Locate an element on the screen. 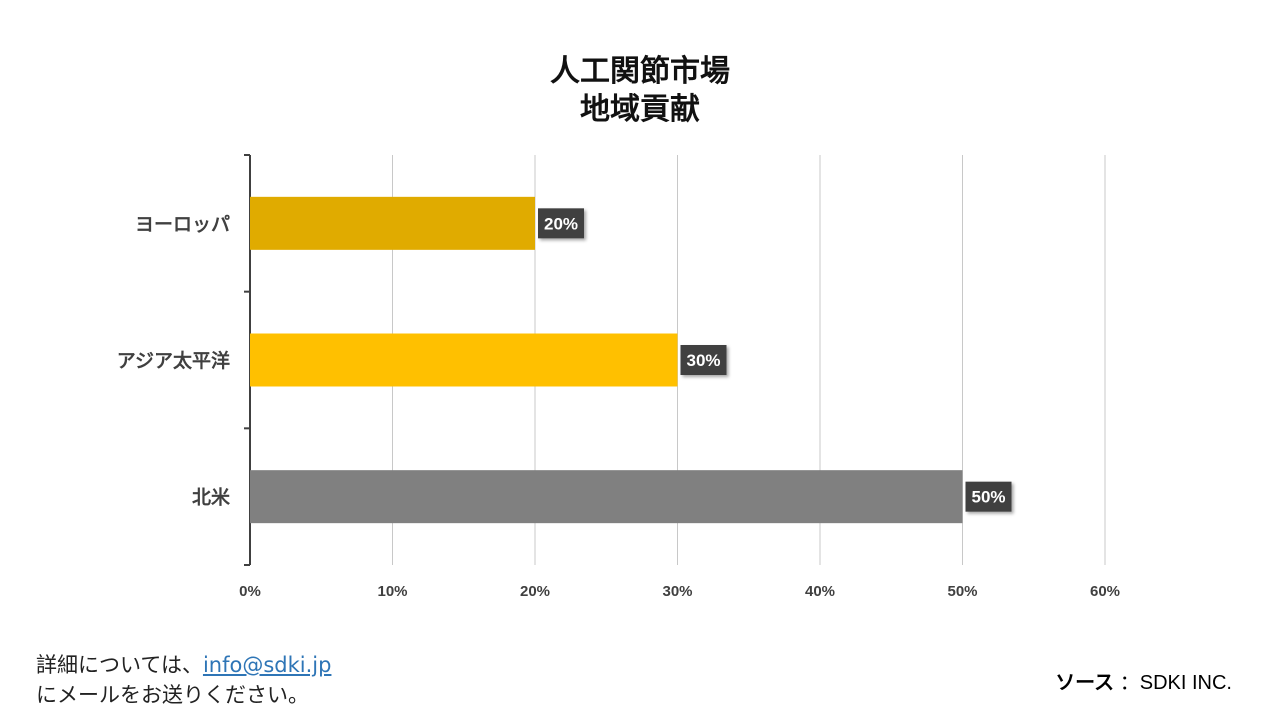 This screenshot has width=1280, height=720. category-label-0: ヨーロッパ is located at coordinates (182, 224).